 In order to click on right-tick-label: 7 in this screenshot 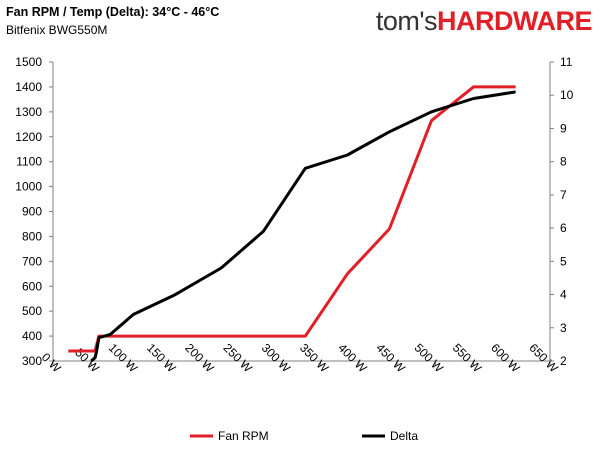, I will do `click(563, 195)`.